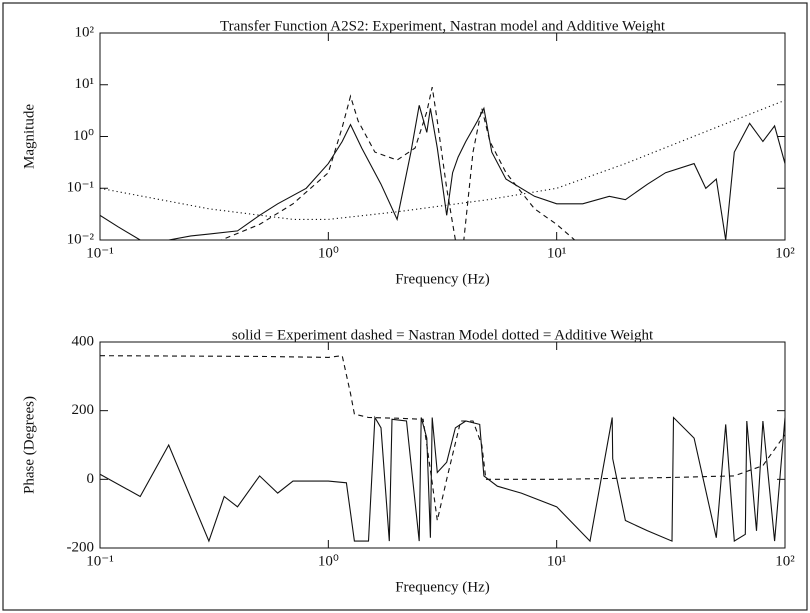 Image resolution: width=810 pixels, height=613 pixels. Describe the element at coordinates (29, 445) in the screenshot. I see `y-axis-label: Phase (Degrees)` at that location.